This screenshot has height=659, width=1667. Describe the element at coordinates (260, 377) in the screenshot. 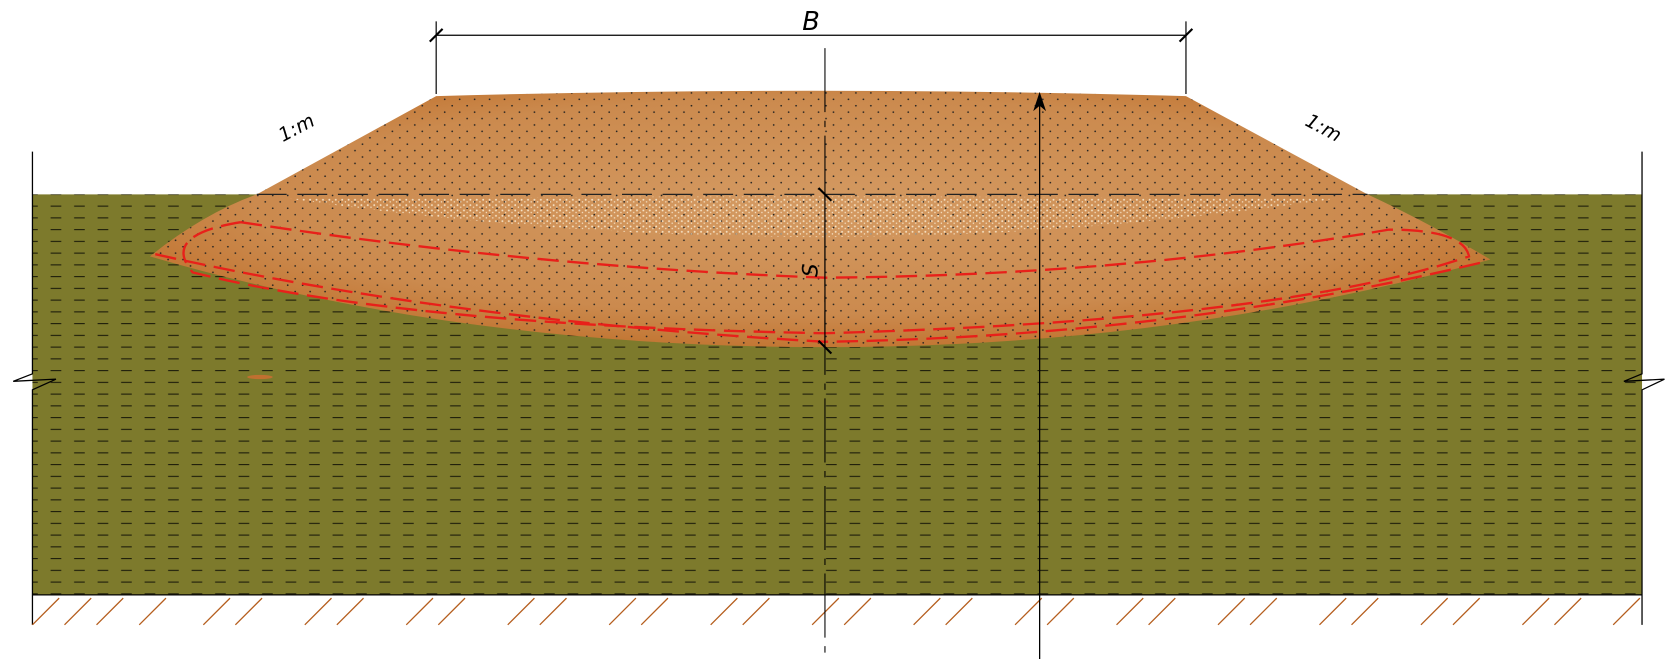

I see `small-lens` at that location.